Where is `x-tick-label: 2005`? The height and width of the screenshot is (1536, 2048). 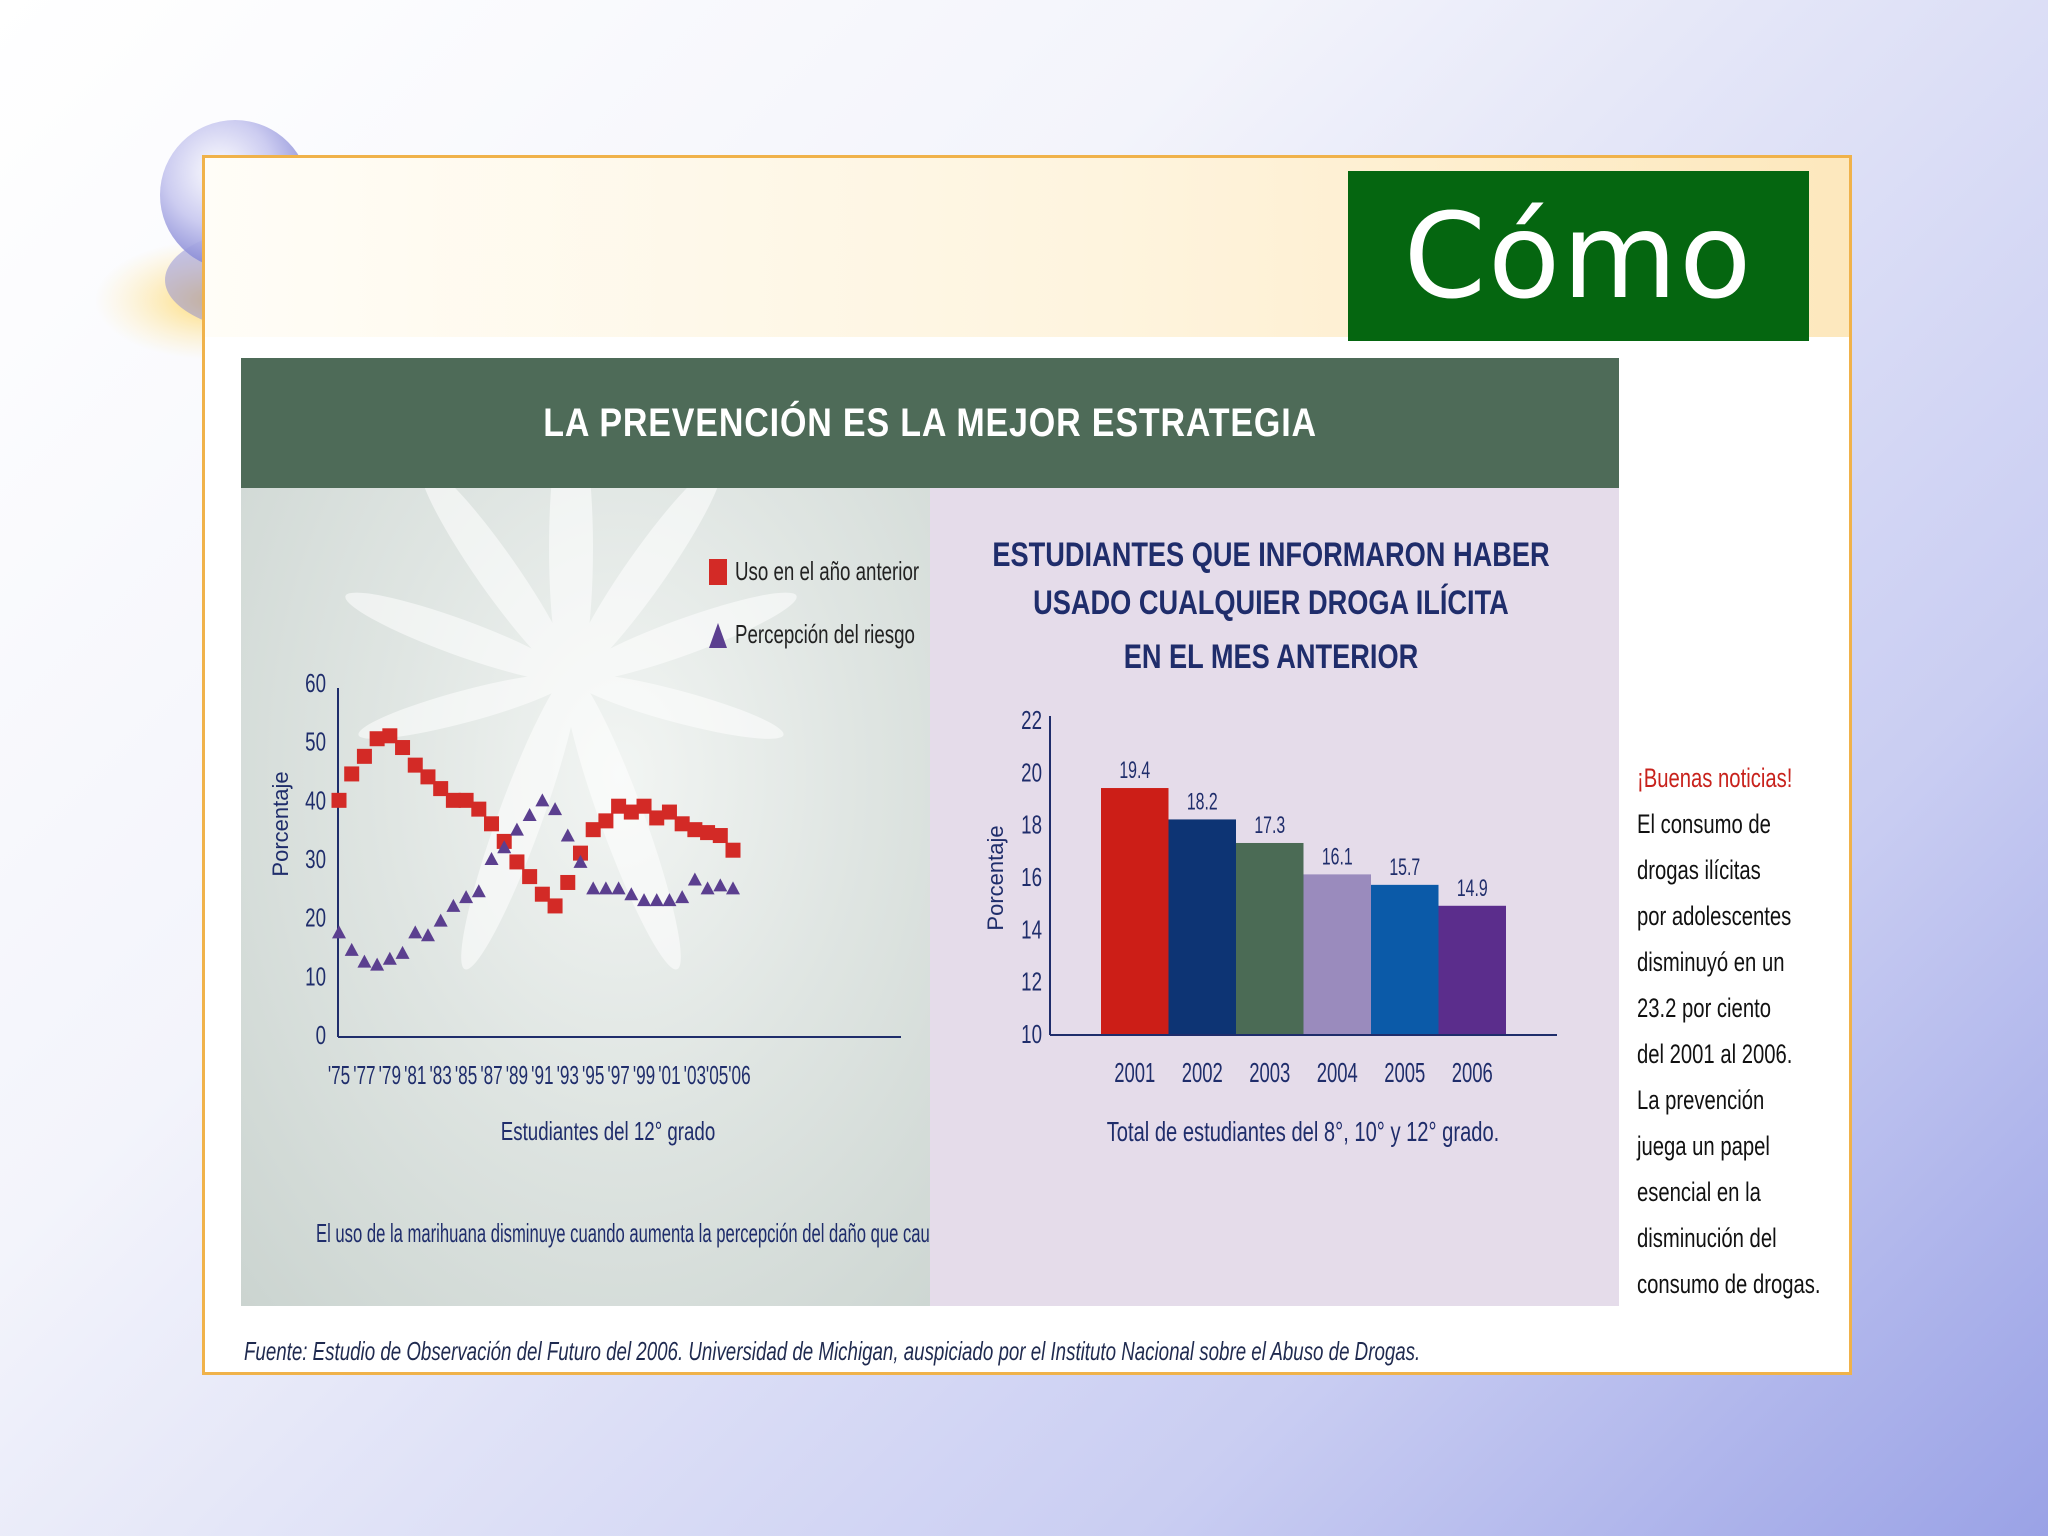 x-tick-label: 2005 is located at coordinates (1404, 1073).